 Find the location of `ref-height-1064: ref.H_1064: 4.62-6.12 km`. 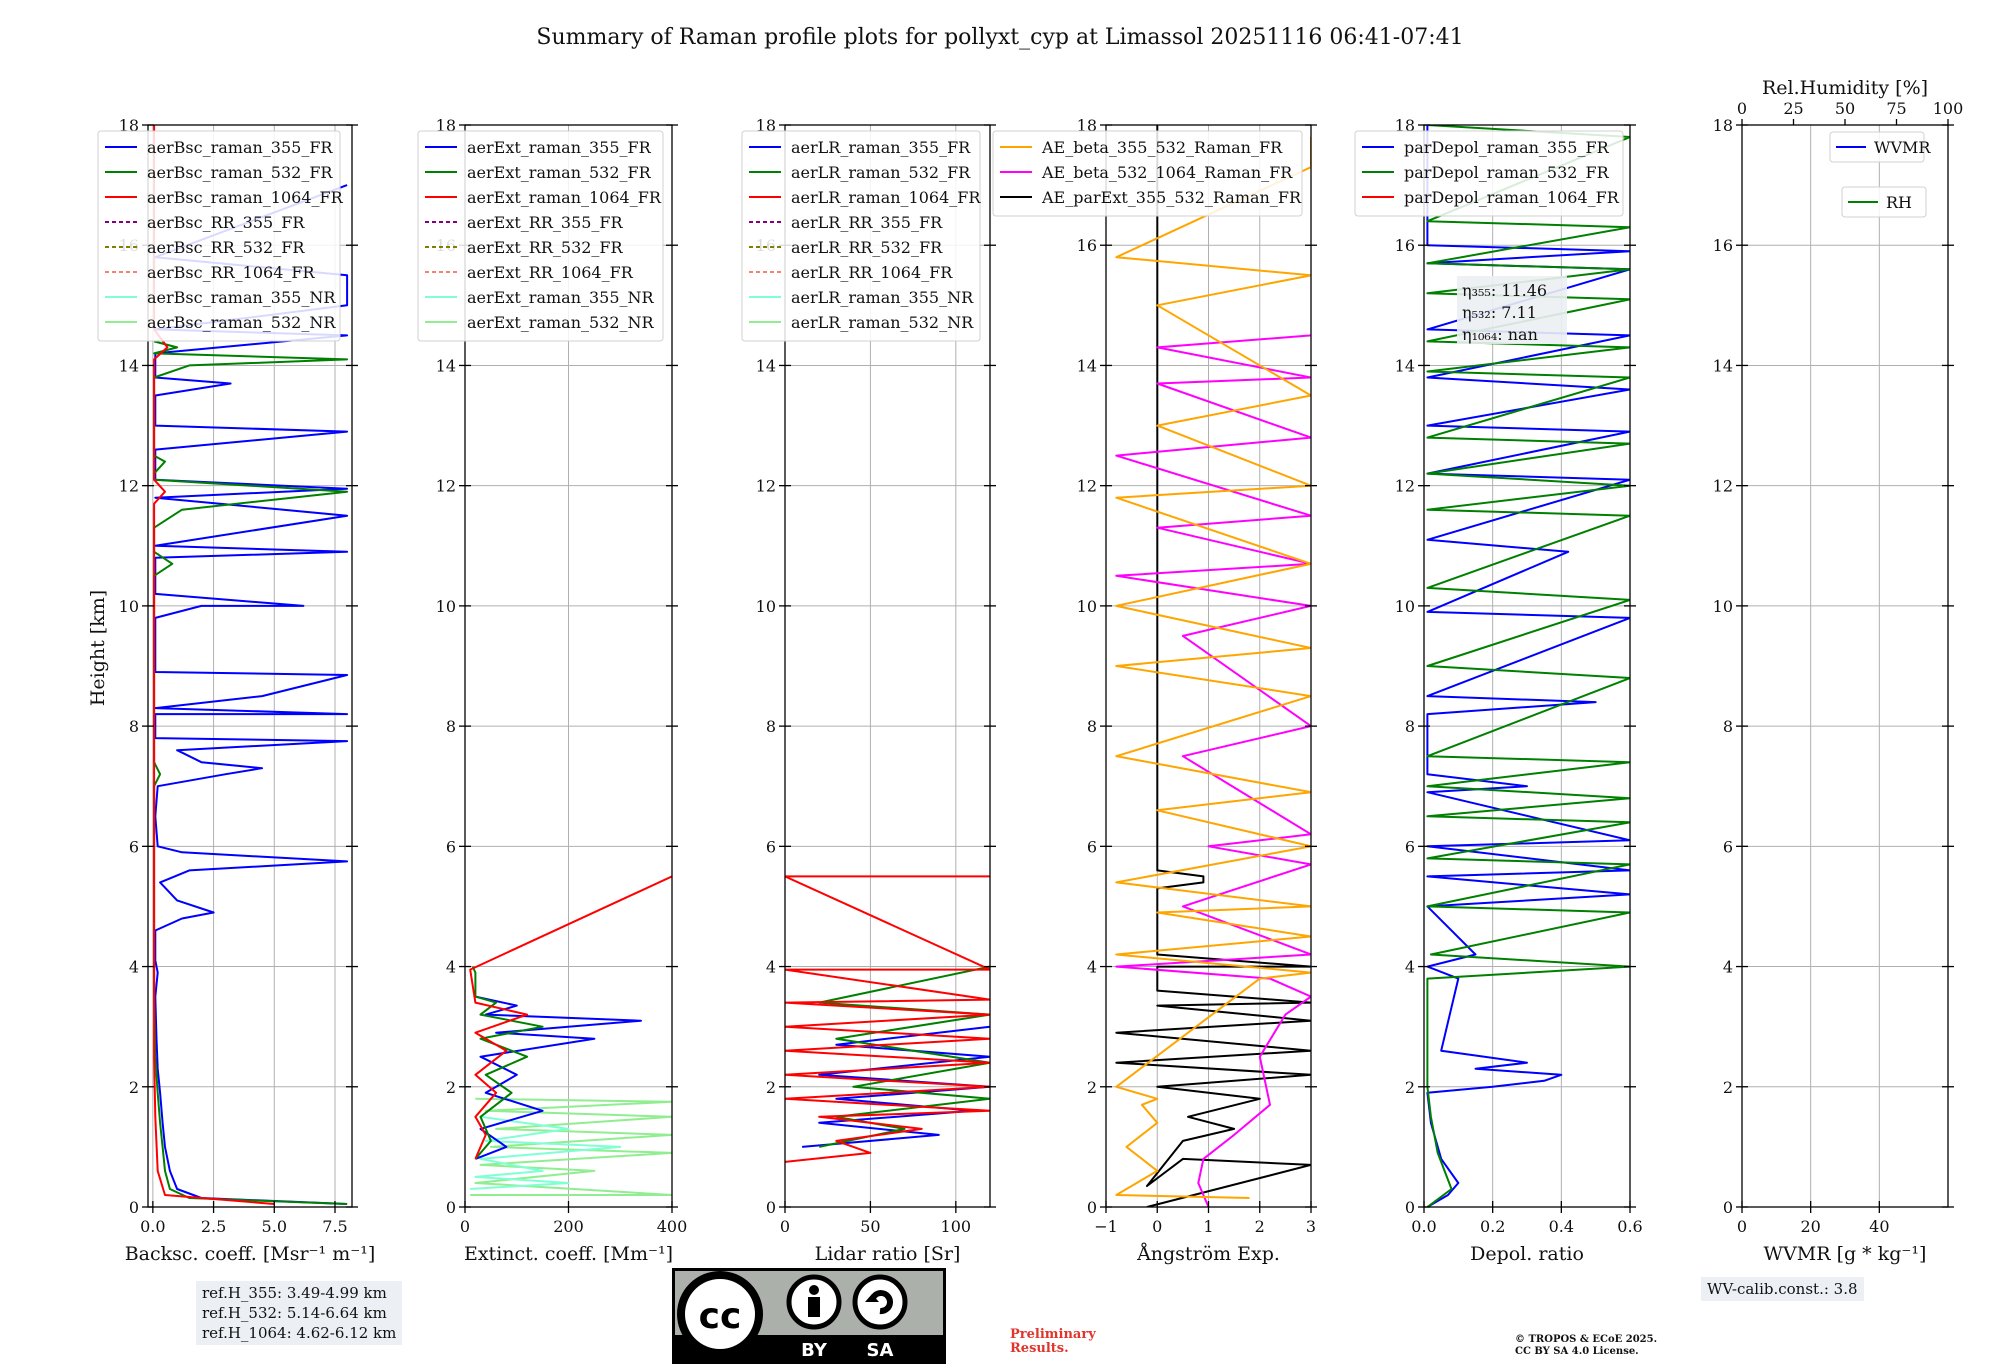

ref-height-1064: ref.H_1064: 4.62-6.12 km is located at coordinates (299, 1333).